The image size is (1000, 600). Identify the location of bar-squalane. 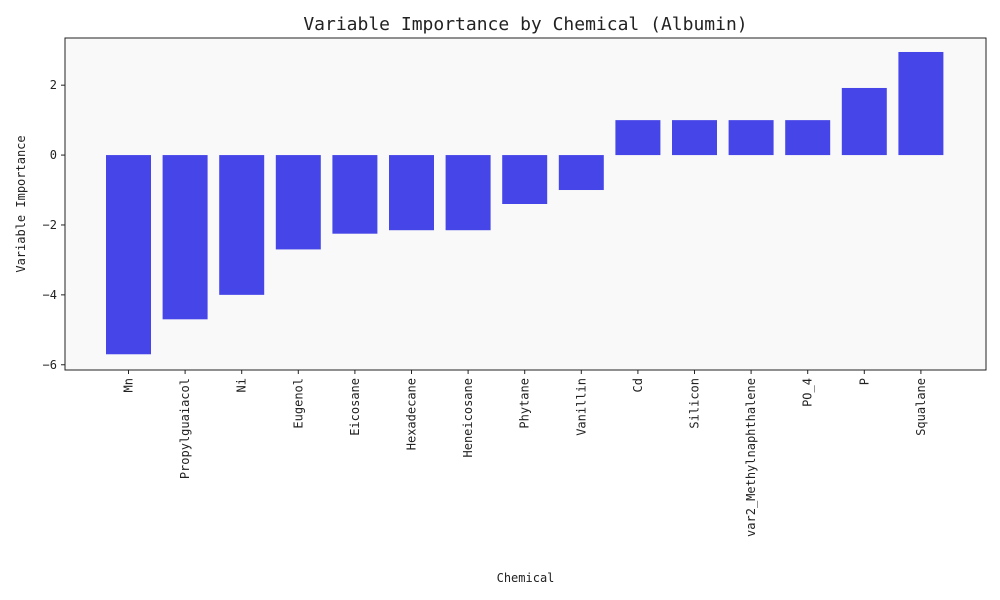
(921, 103).